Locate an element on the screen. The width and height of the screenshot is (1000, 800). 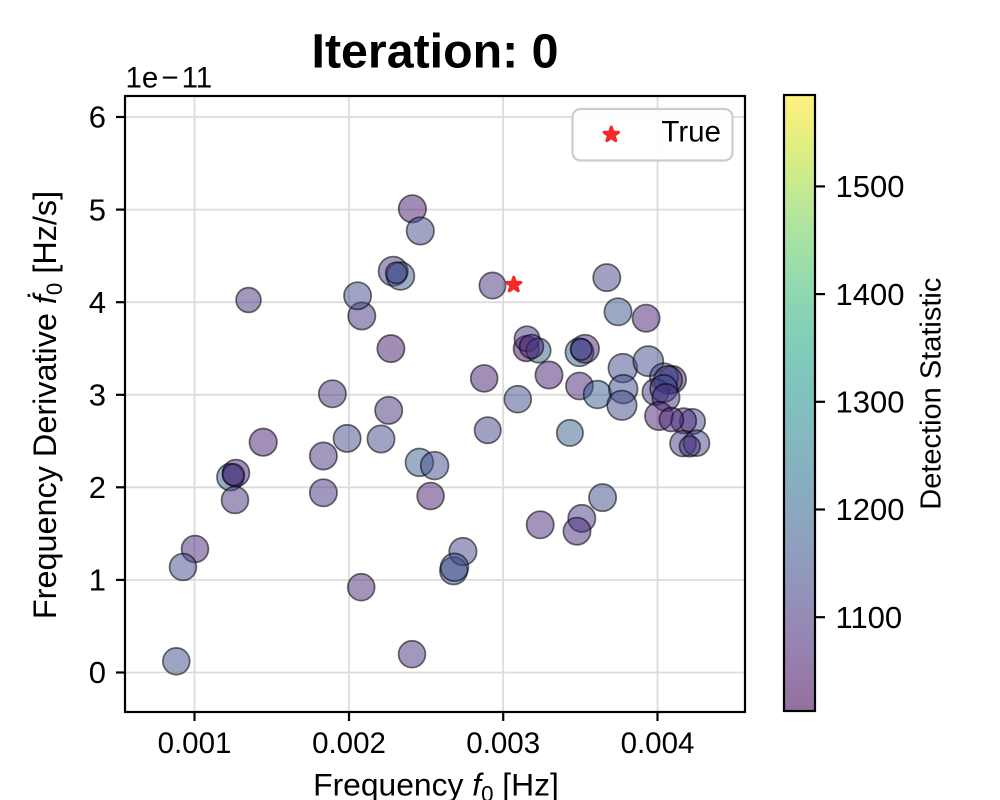
svg-text: True is located at coordinates (691, 132).